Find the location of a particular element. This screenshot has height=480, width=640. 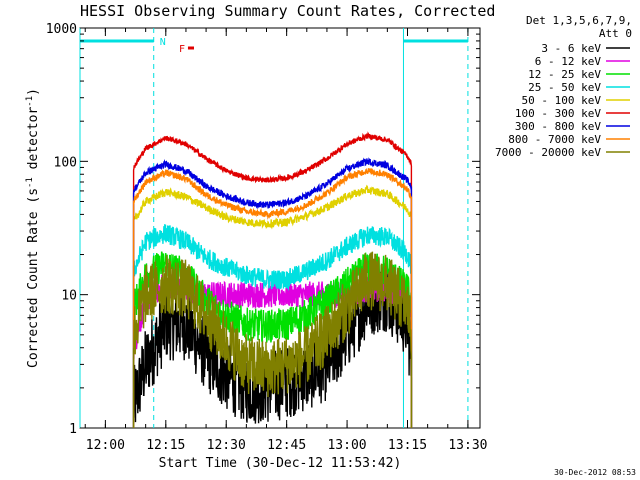

legend-label: 25 - 50 keV is located at coordinates (564, 87).